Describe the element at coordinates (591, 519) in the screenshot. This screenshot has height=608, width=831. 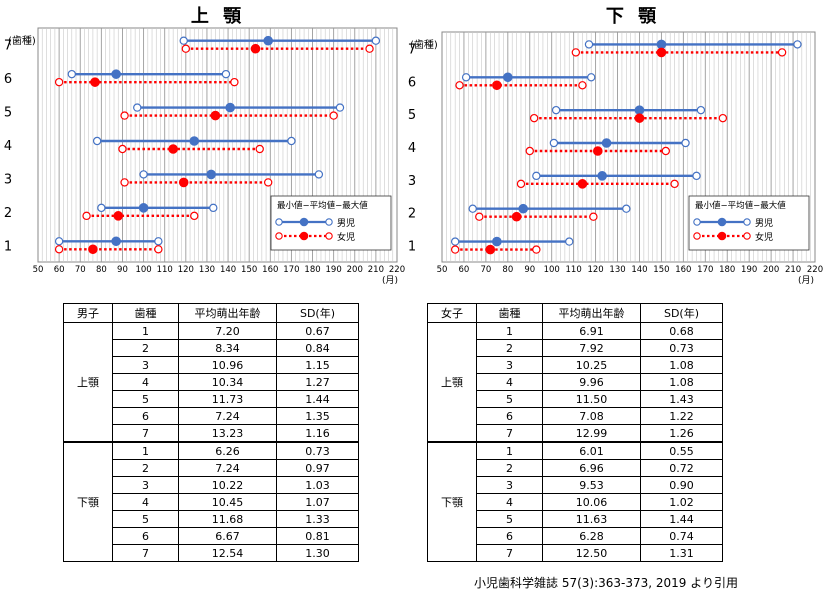
I see `mean-age-cell: 11.63` at that location.